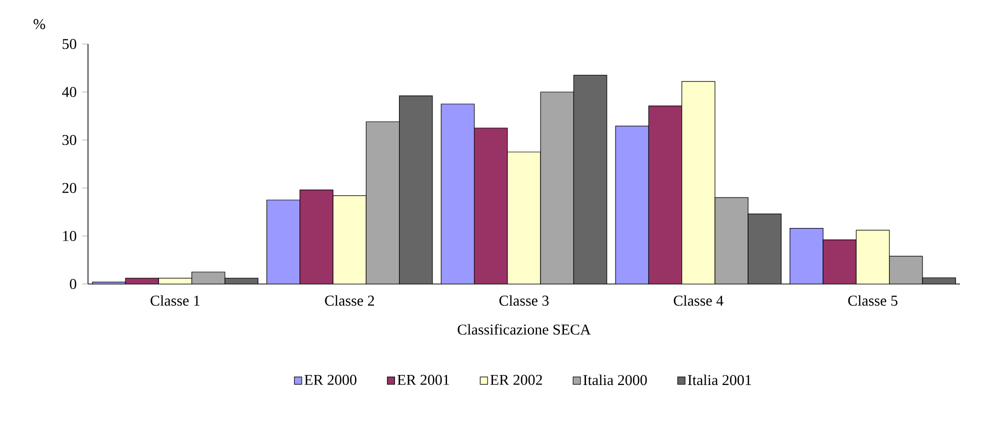  Describe the element at coordinates (69, 140) in the screenshot. I see `y-tick-label: 30` at that location.